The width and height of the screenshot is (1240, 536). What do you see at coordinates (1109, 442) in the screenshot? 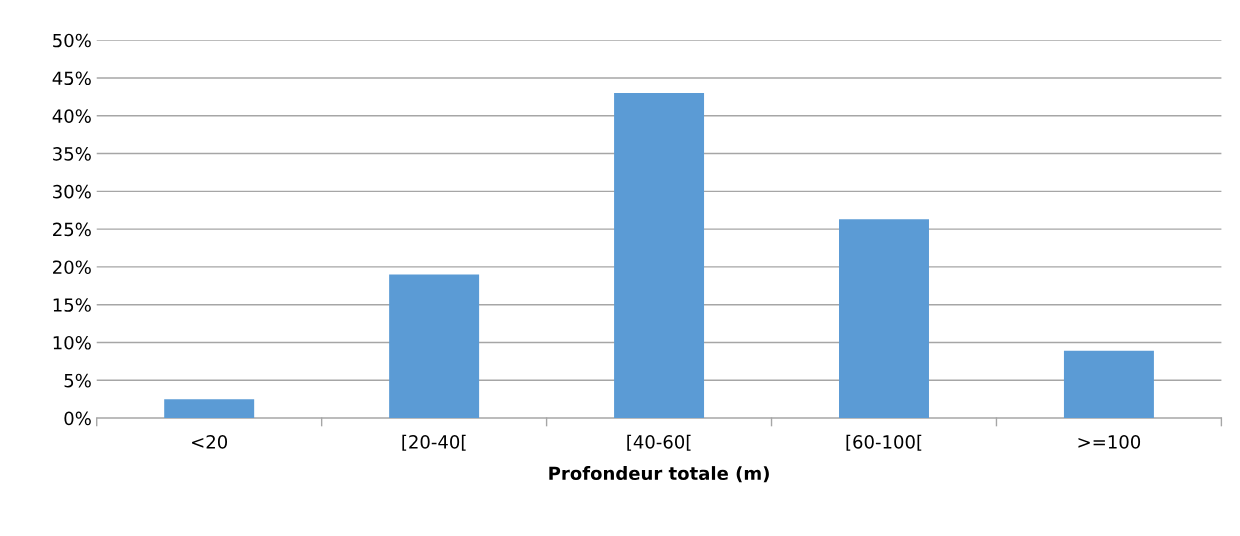
I see `x-tick-label: >=100` at bounding box center [1109, 442].